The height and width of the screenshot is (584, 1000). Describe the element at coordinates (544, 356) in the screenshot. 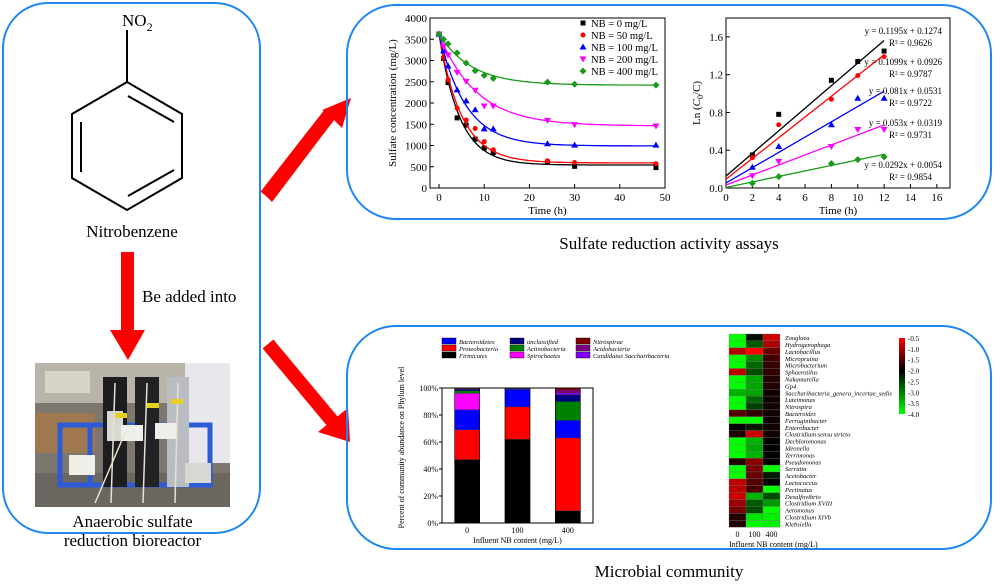

I see `legend-label: Spirochaetes` at that location.